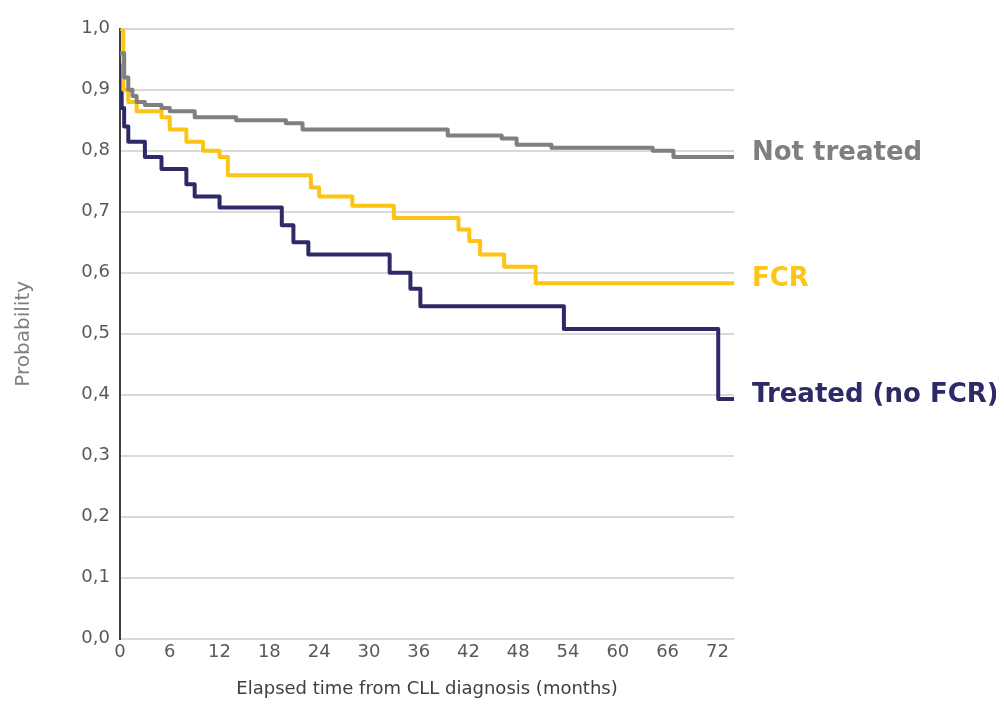  Describe the element at coordinates (568, 651) in the screenshot. I see `x-tick-label: 54` at that location.